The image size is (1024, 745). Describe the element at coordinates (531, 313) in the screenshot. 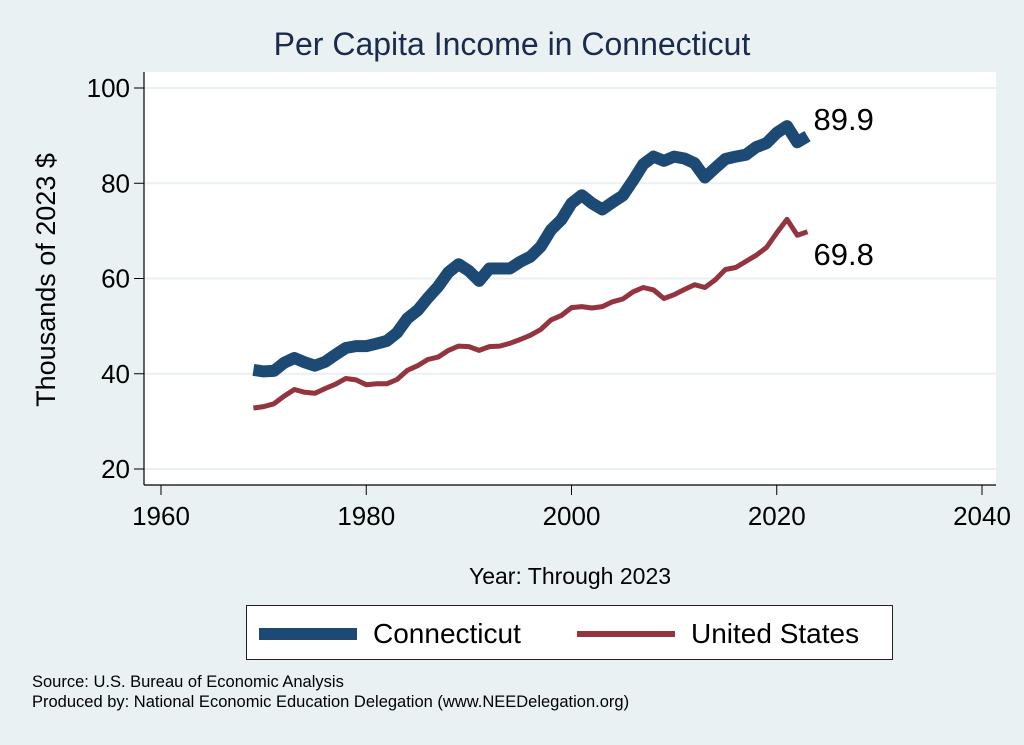

I see `series-line-united-states` at that location.